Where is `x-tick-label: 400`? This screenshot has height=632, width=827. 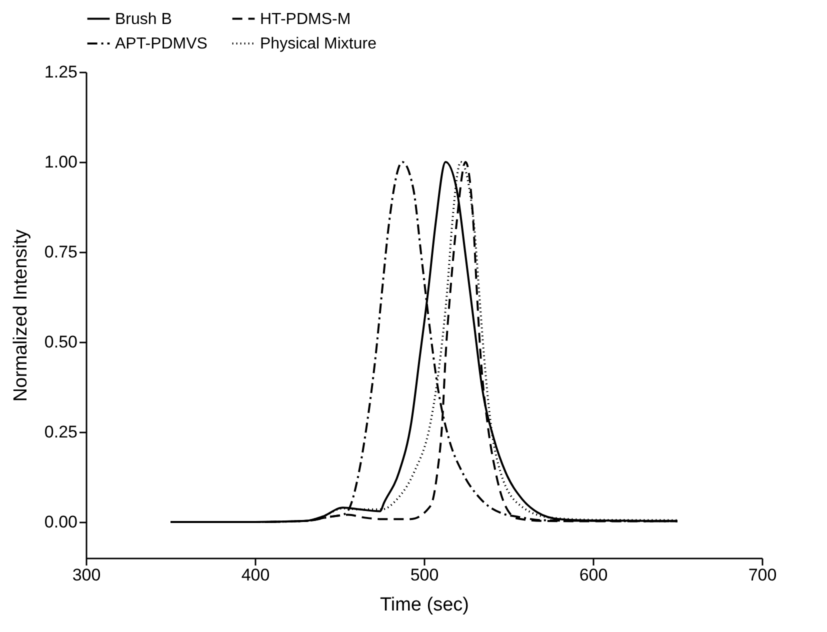 x-tick-label: 400 is located at coordinates (255, 575).